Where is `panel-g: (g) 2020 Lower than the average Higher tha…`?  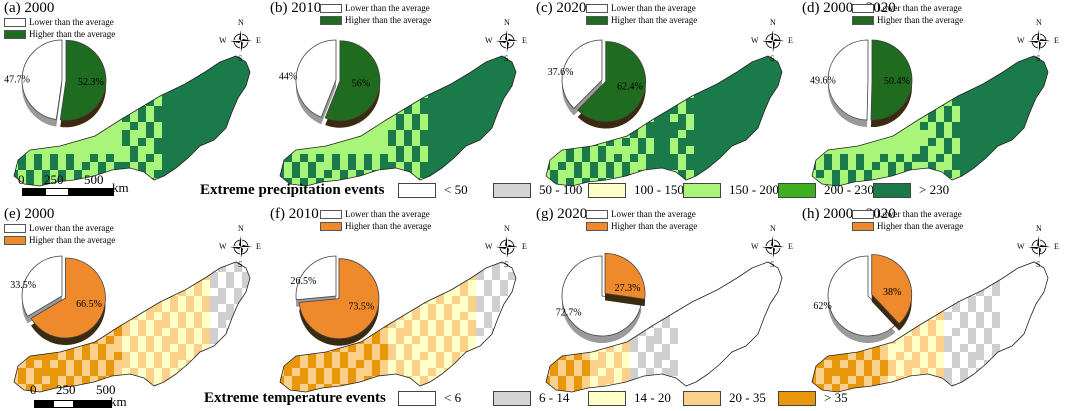
panel-g: (g) 2020 Lower than the average Higher tha… is located at coordinates (665, 308).